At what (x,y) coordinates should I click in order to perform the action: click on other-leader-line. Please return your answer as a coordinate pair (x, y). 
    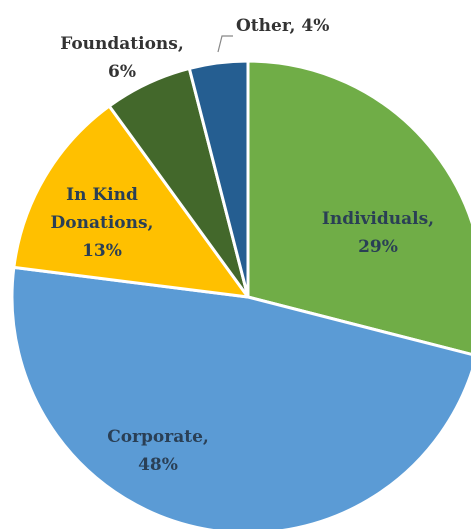
    Looking at the image, I should click on (225, 44).